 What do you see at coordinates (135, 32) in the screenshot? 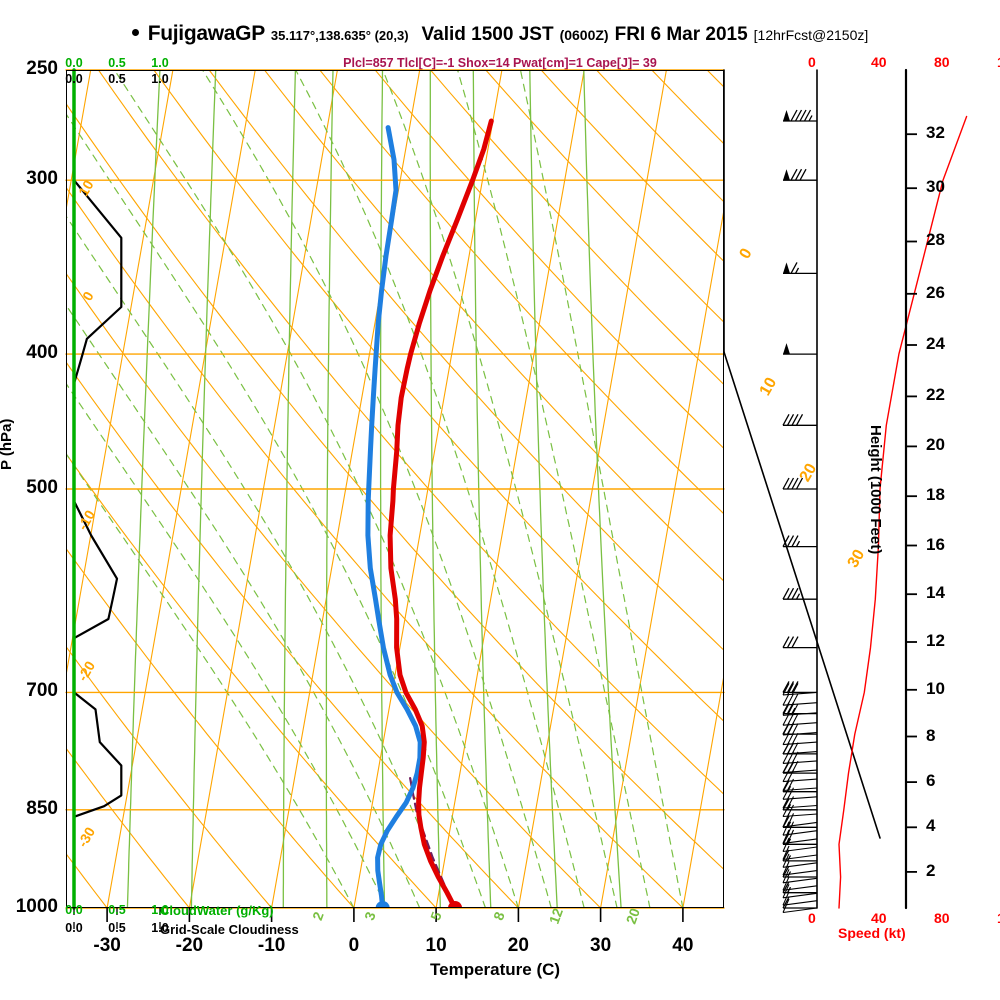
I see `station-dot-icon` at bounding box center [135, 32].